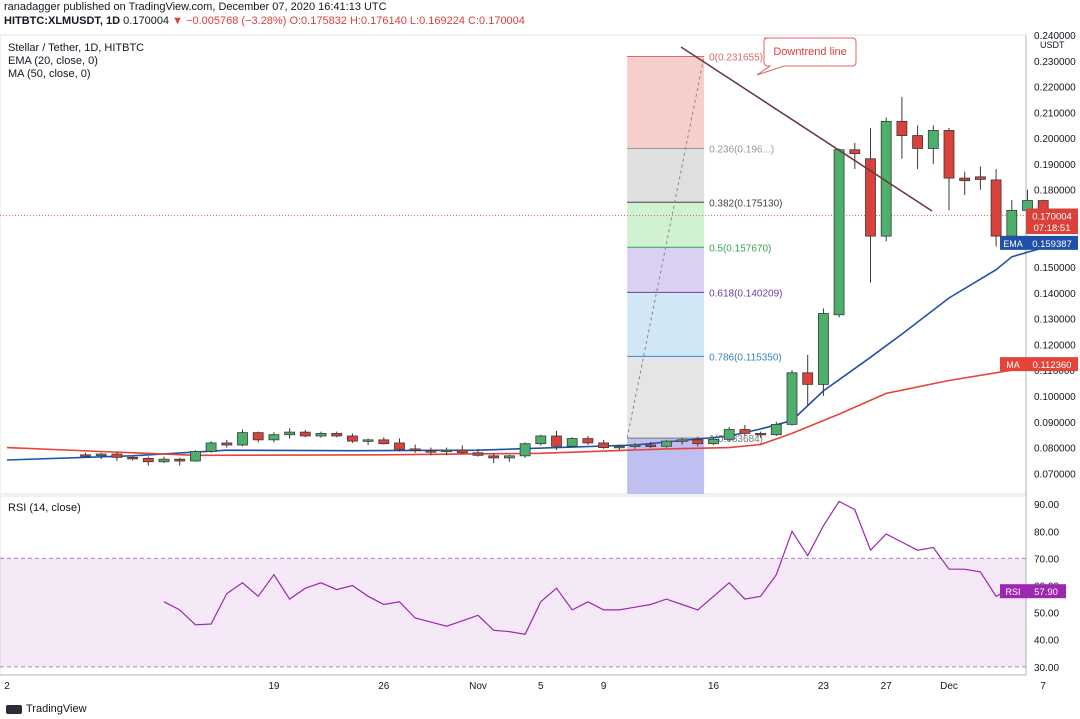 Image resolution: width=1080 pixels, height=719 pixels. I want to click on downtrend-line, so click(806, 129).